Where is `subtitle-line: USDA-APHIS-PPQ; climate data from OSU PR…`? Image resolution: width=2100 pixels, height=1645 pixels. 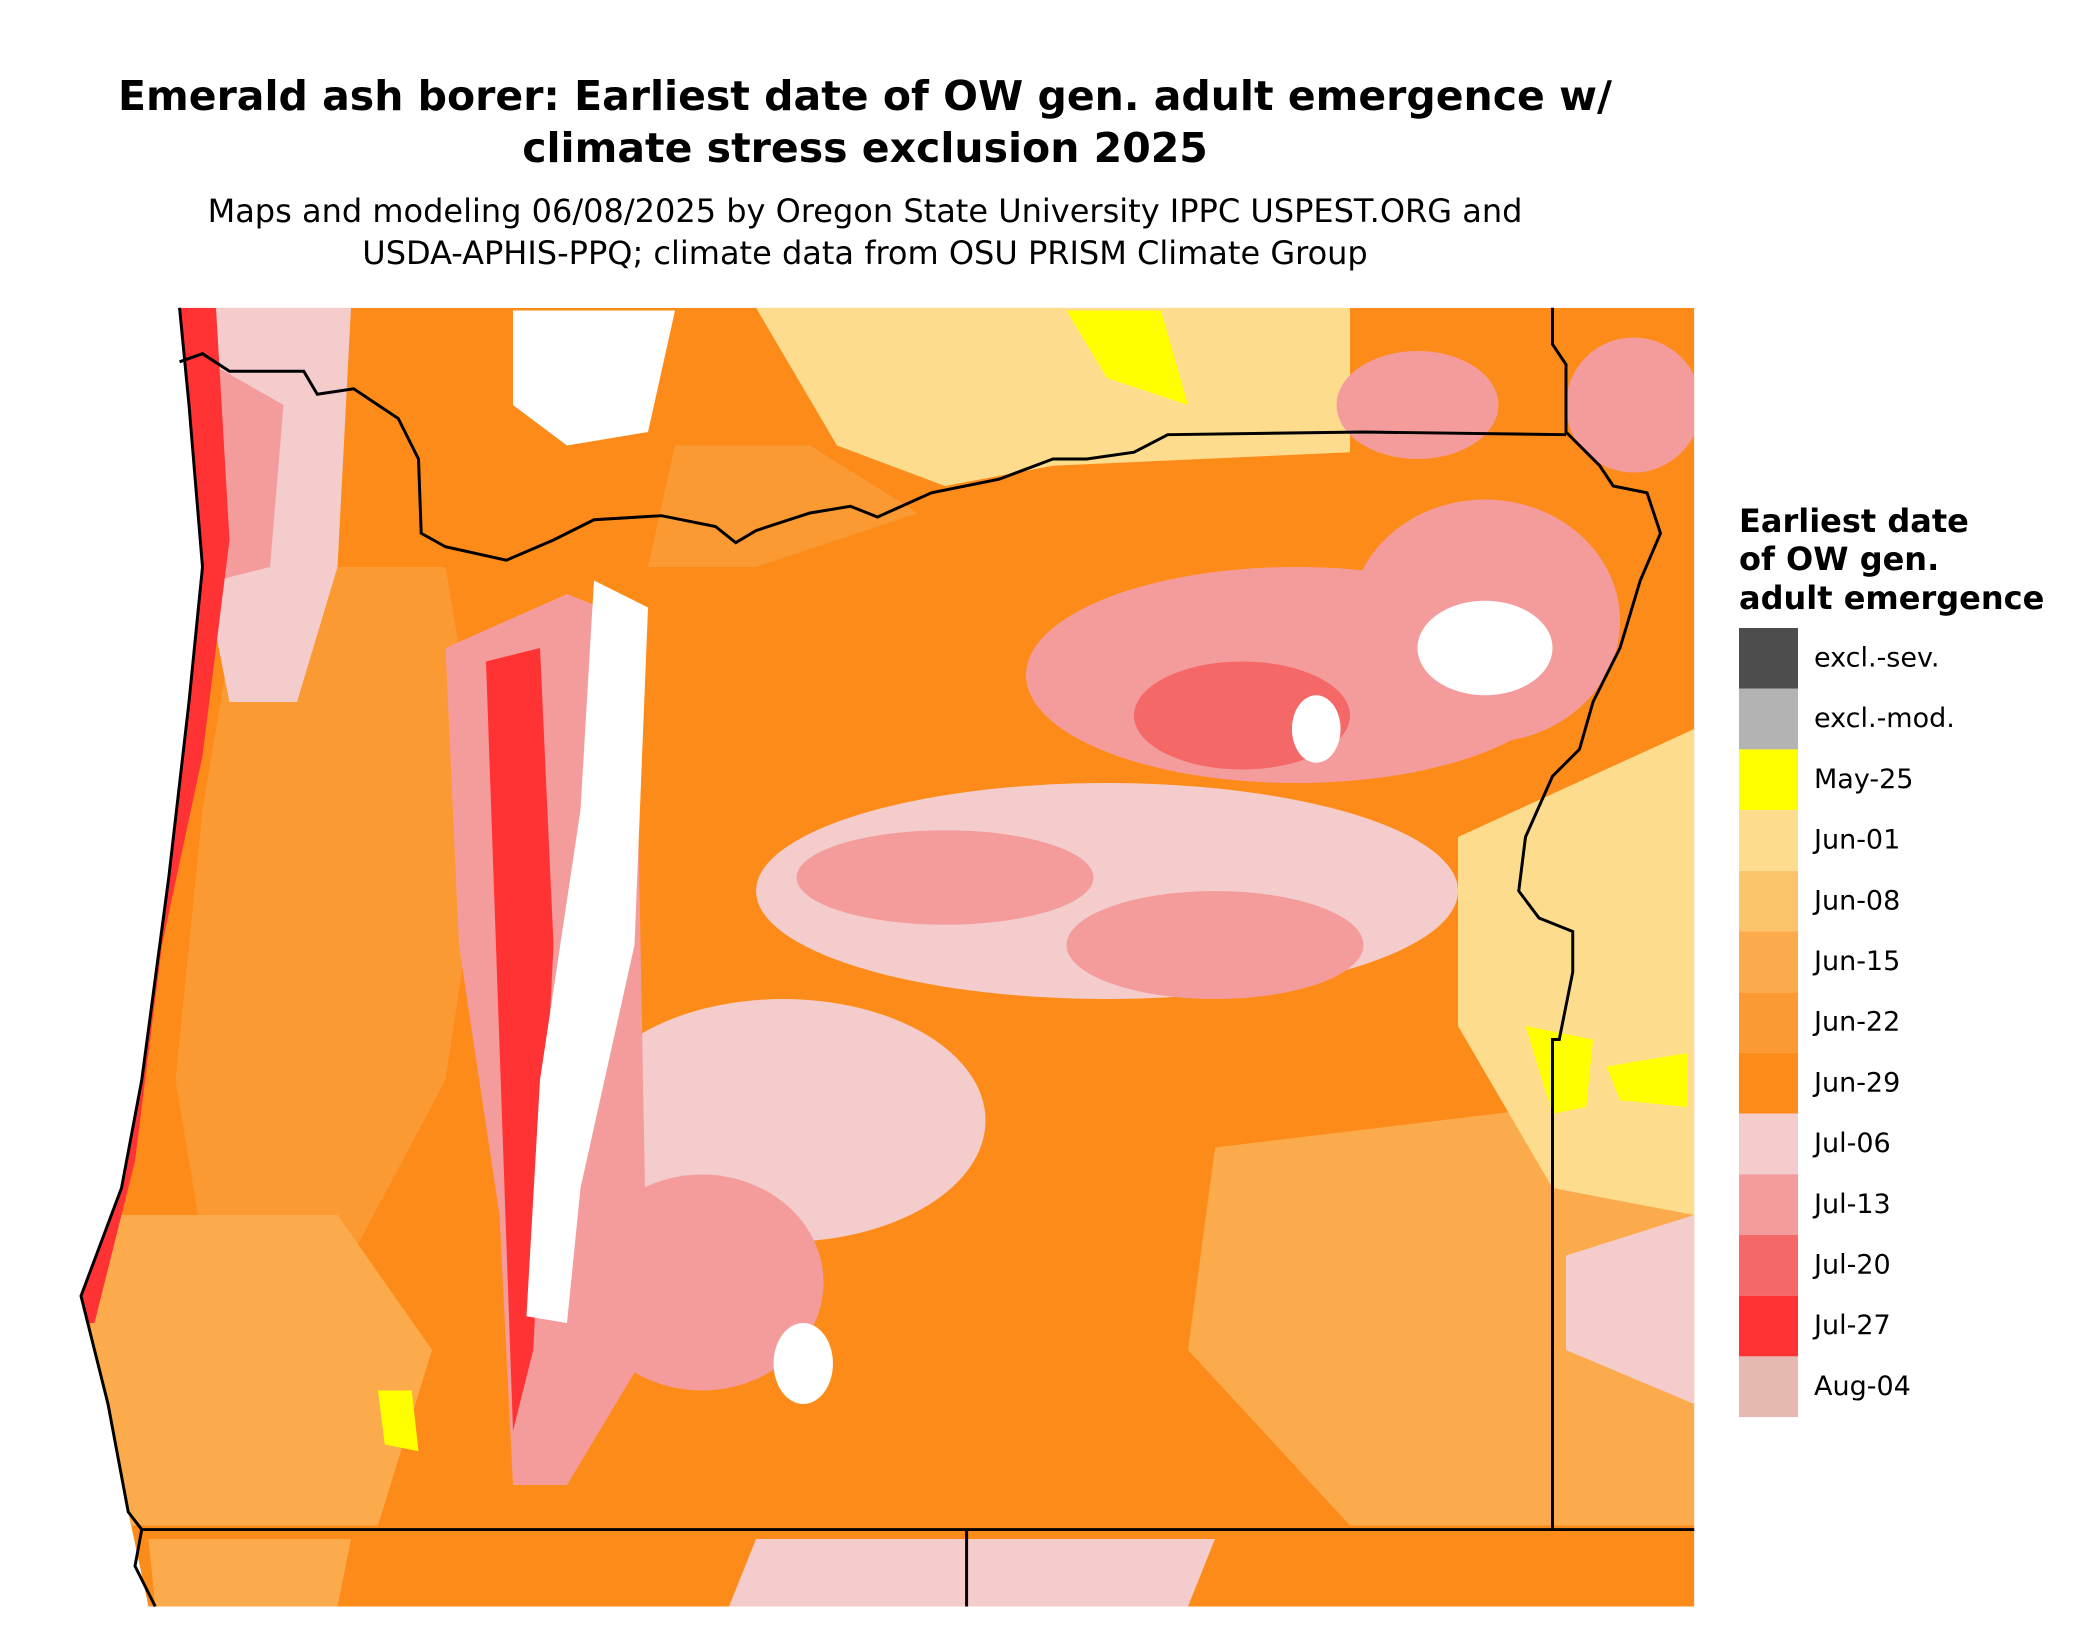 subtitle-line: USDA-APHIS-PPQ; climate data from OSU PR… is located at coordinates (865, 253).